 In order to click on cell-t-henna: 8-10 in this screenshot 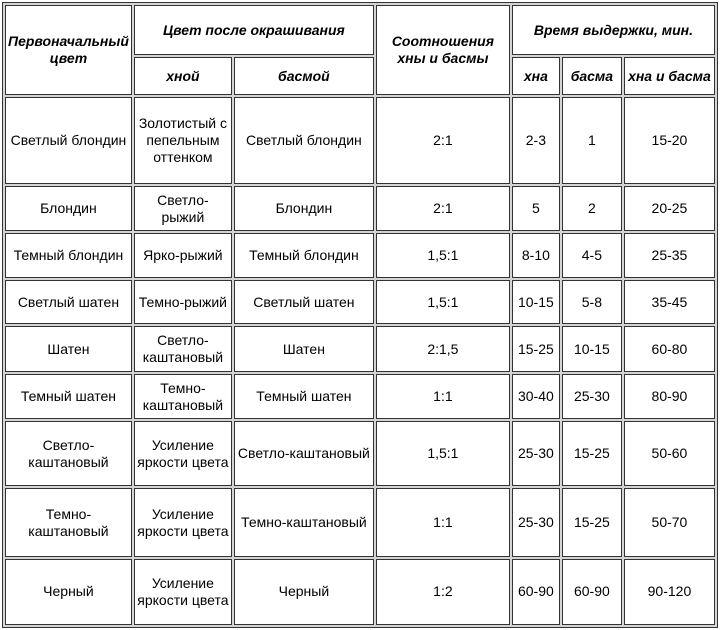, I will do `click(535, 255)`.